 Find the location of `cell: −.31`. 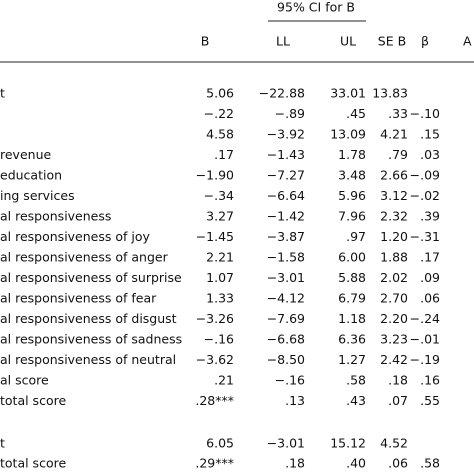

cell: −.31 is located at coordinates (425, 236).